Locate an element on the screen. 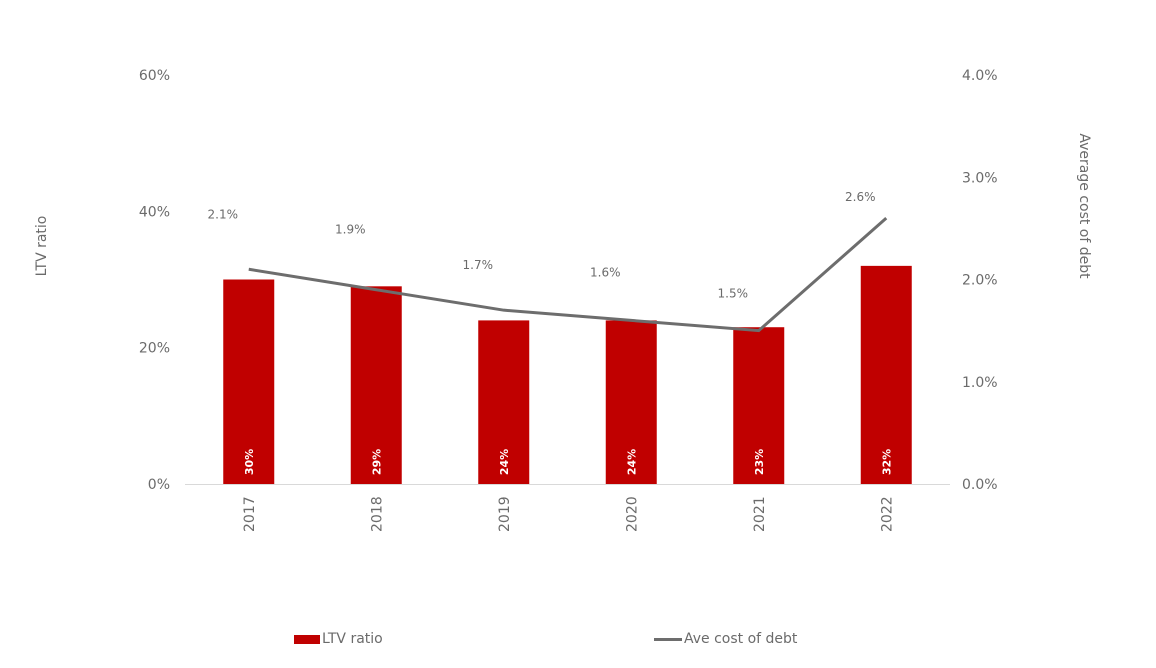 The height and width of the screenshot is (668, 1156). cost-of-debt-line is located at coordinates (568, 275).